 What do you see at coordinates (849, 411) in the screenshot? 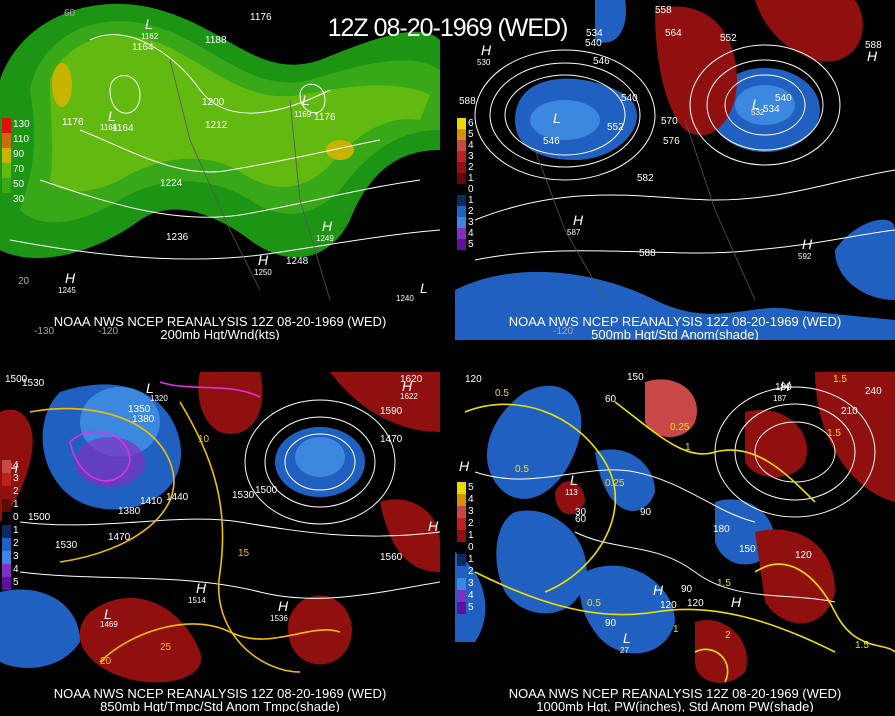
I see `contour-label: 210` at bounding box center [849, 411].